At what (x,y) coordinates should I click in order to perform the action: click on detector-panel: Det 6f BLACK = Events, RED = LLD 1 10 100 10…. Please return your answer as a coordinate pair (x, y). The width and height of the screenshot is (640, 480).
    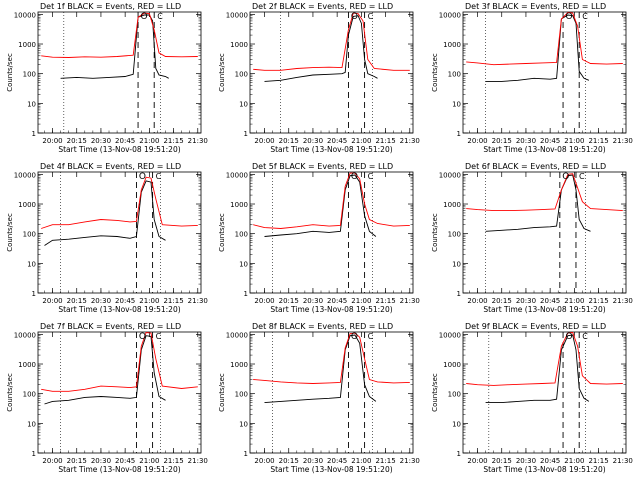
    Looking at the image, I should click on (532, 238).